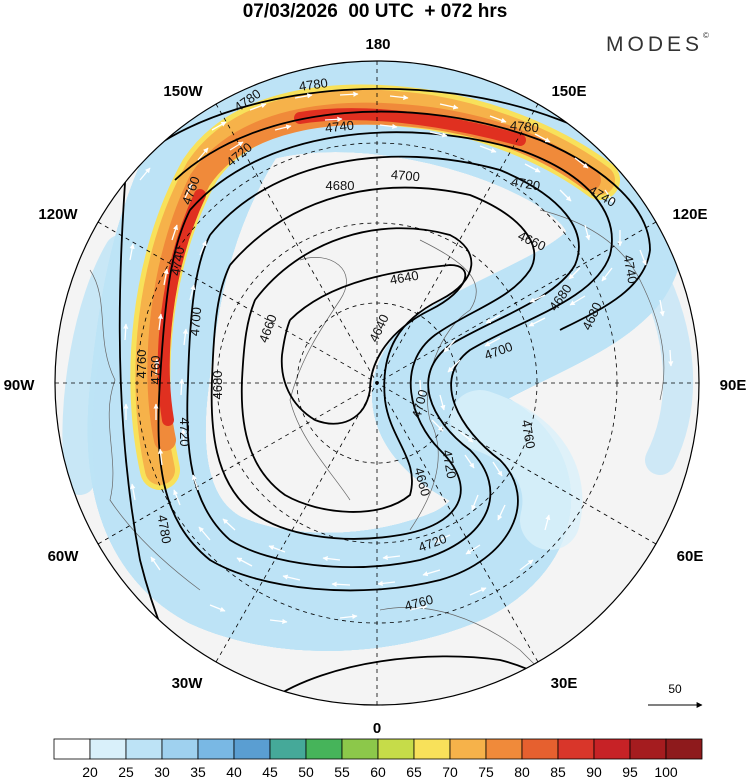  I want to click on colorbar-tick-label: 85, so click(558, 772).